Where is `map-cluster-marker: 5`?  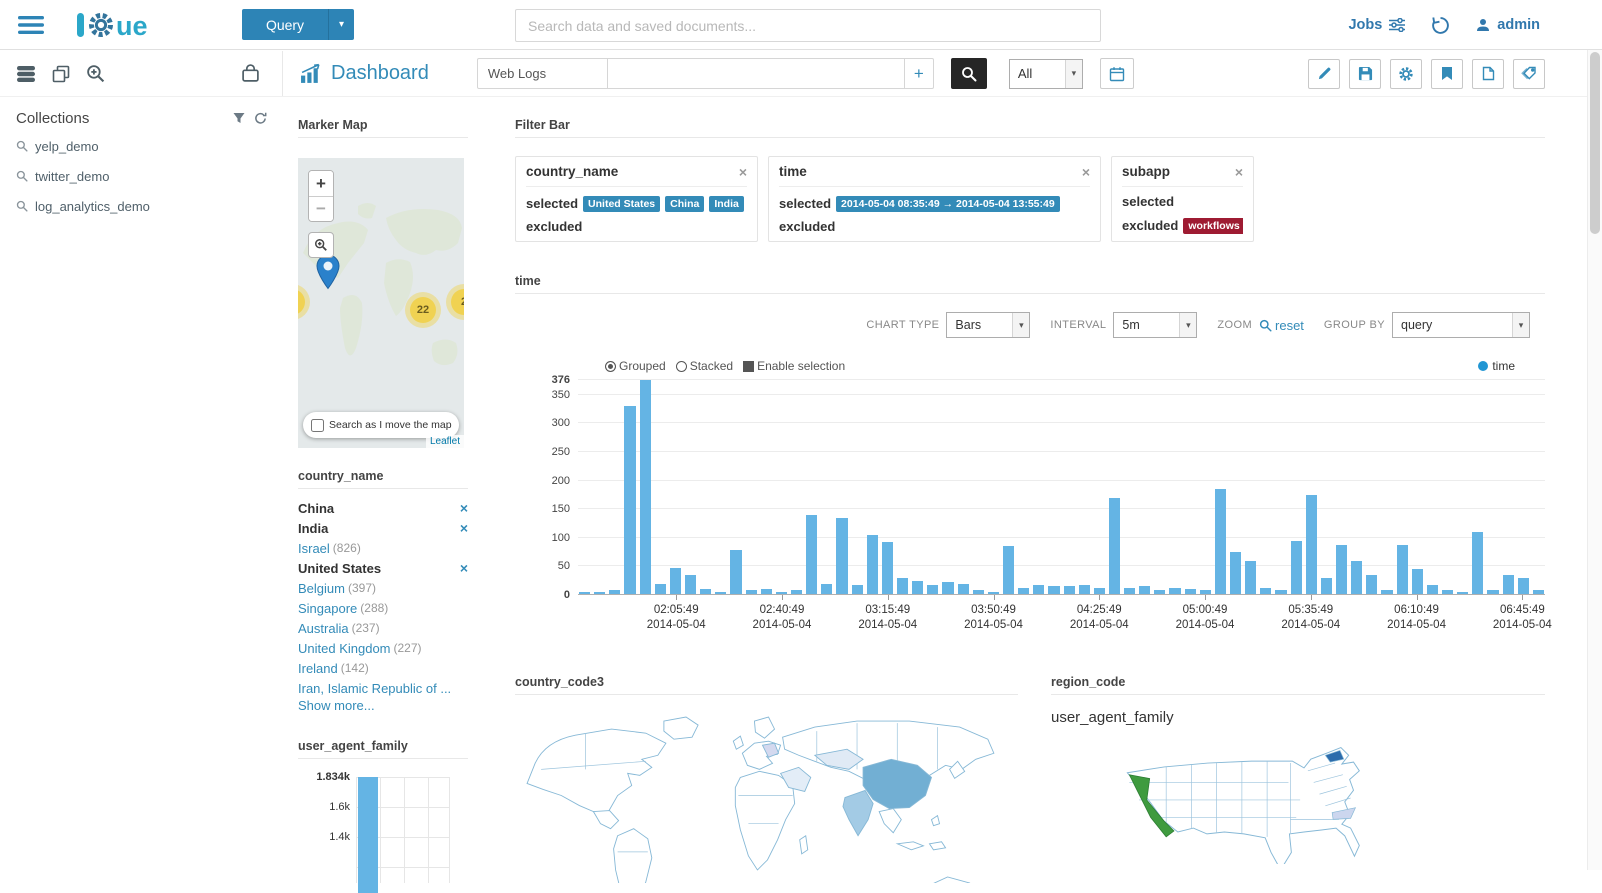
map-cluster-marker: 5 is located at coordinates (304, 302).